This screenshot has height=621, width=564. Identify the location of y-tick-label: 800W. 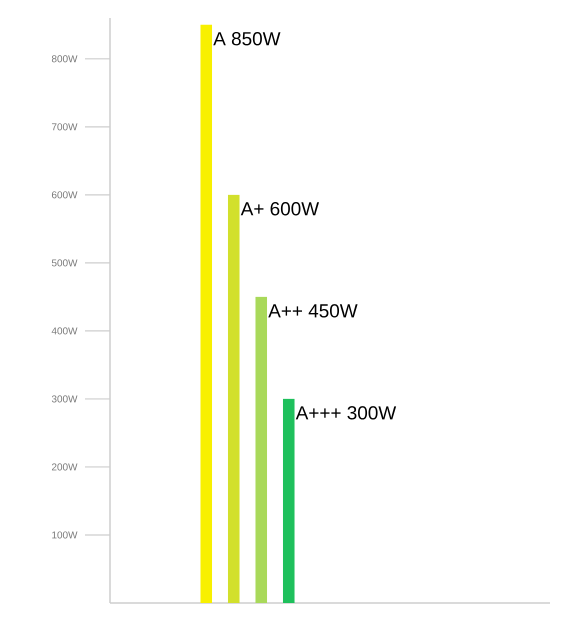
(65, 58).